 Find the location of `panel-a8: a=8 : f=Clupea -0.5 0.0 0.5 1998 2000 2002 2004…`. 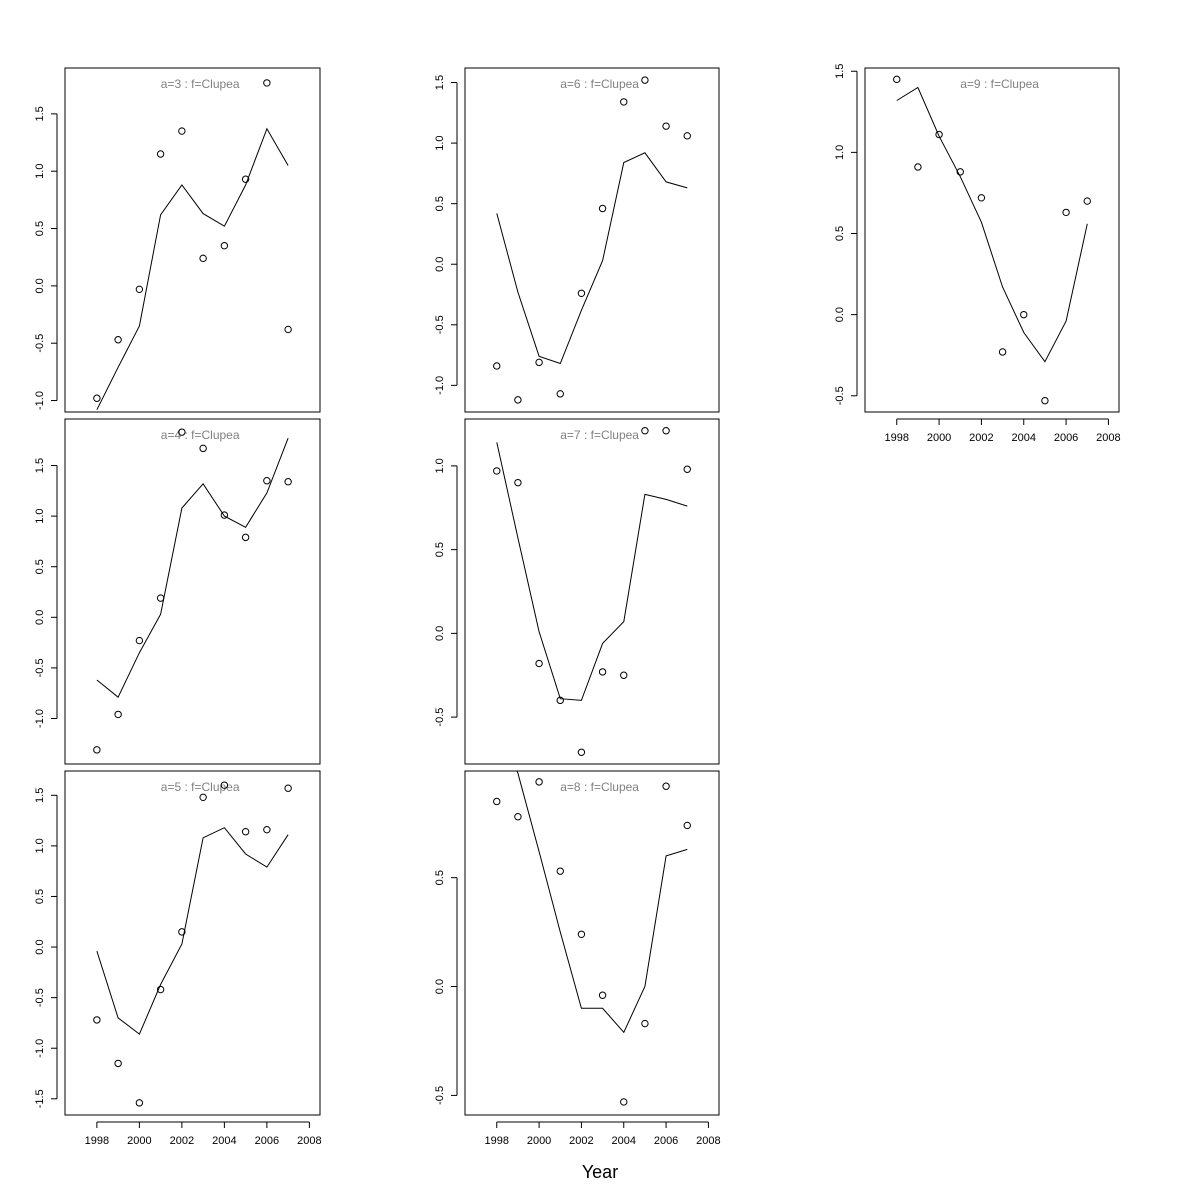

panel-a8: a=8 : f=Clupea -0.5 0.0 0.5 1998 2000 2002 2004… is located at coordinates (577, 958).